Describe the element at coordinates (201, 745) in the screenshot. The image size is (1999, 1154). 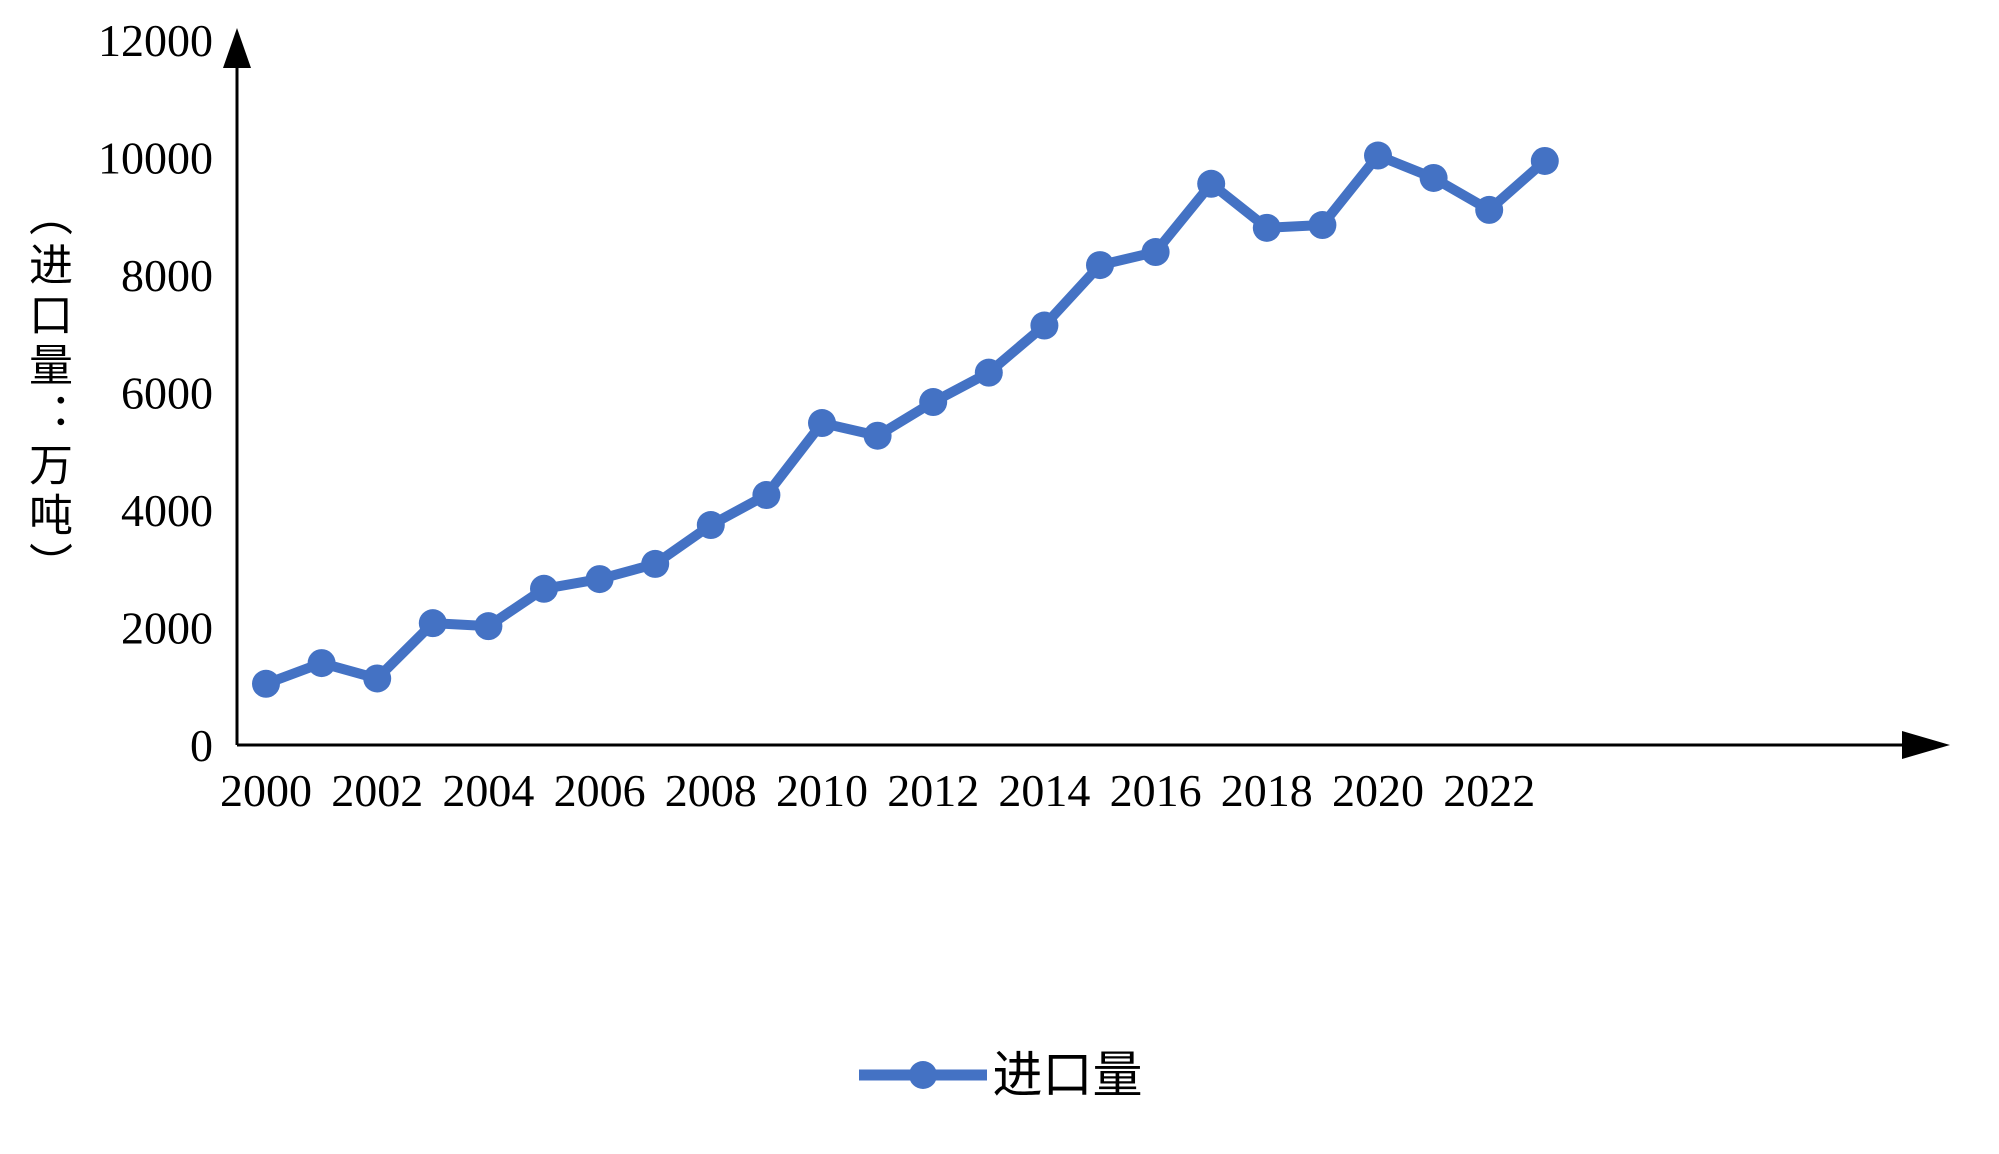
I see `y-tick-label: 0` at that location.